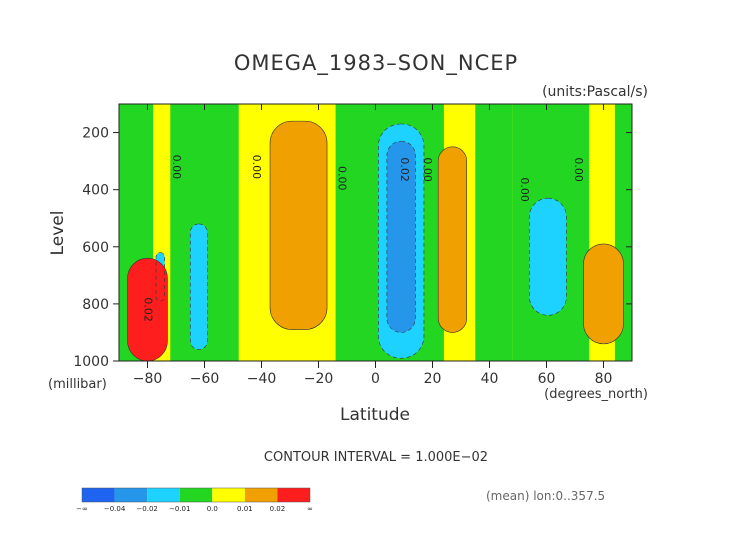 This screenshot has height=536, width=752. I want to click on colorbar-label: −0.04, so click(115, 509).